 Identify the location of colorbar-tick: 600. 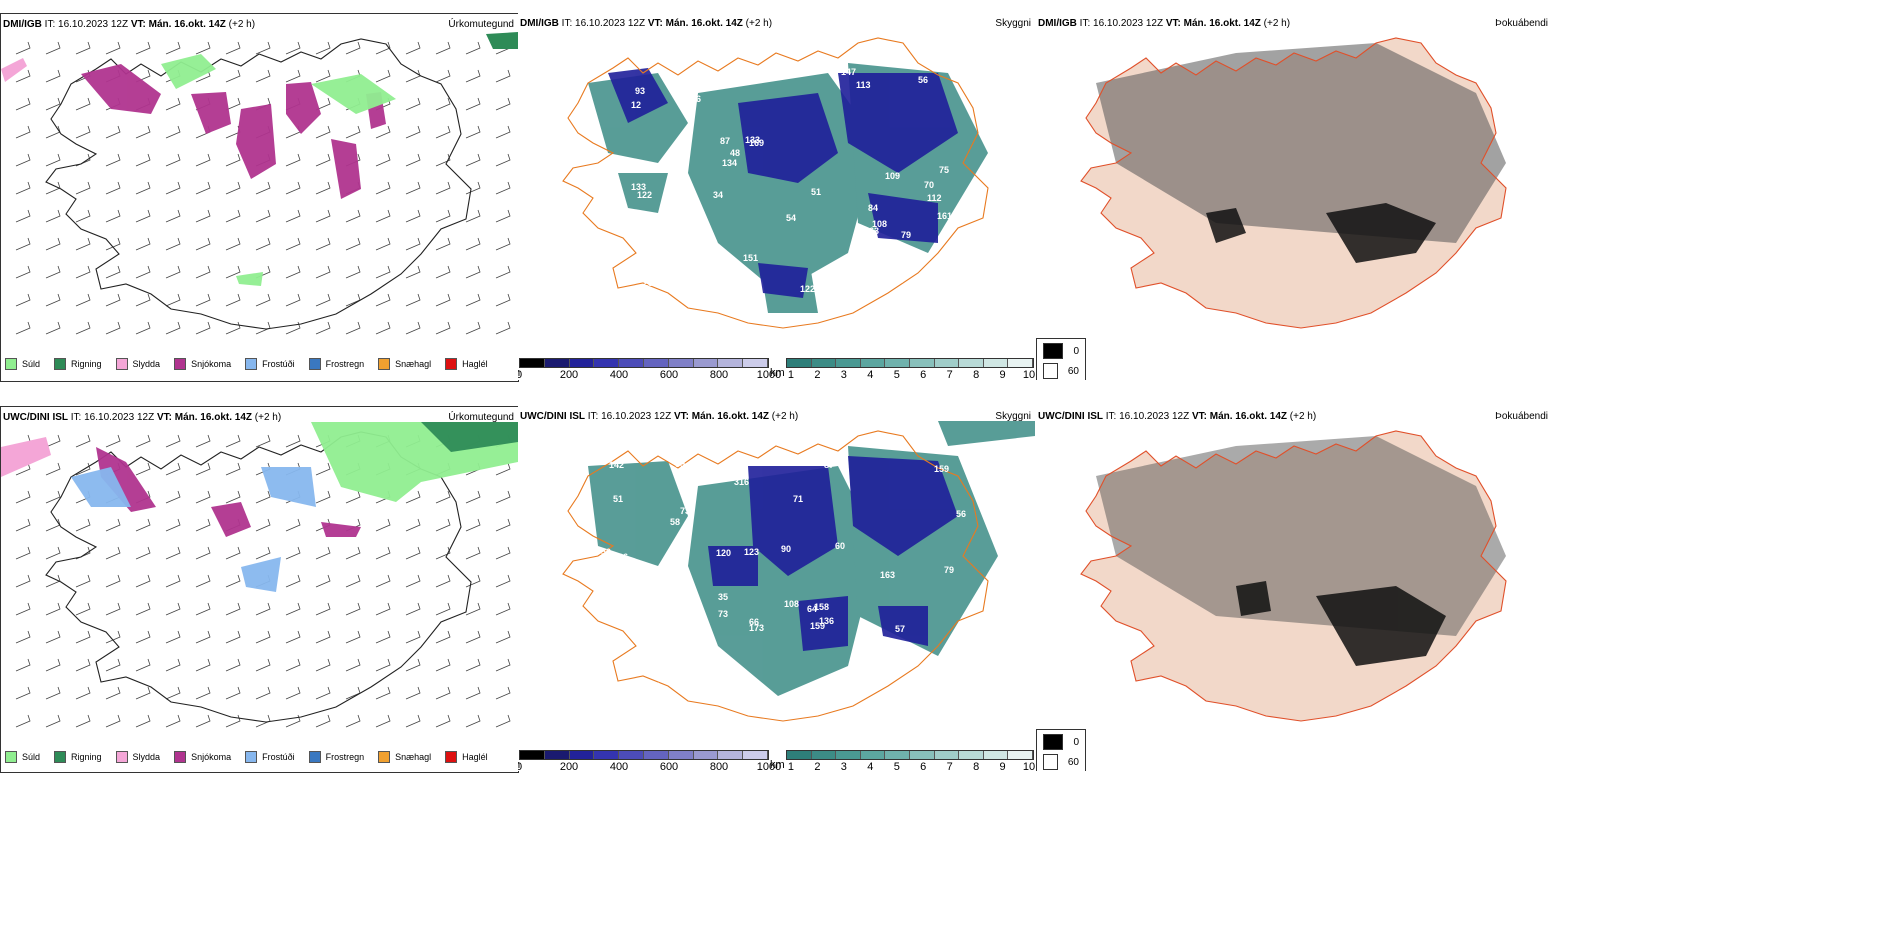
(669, 766).